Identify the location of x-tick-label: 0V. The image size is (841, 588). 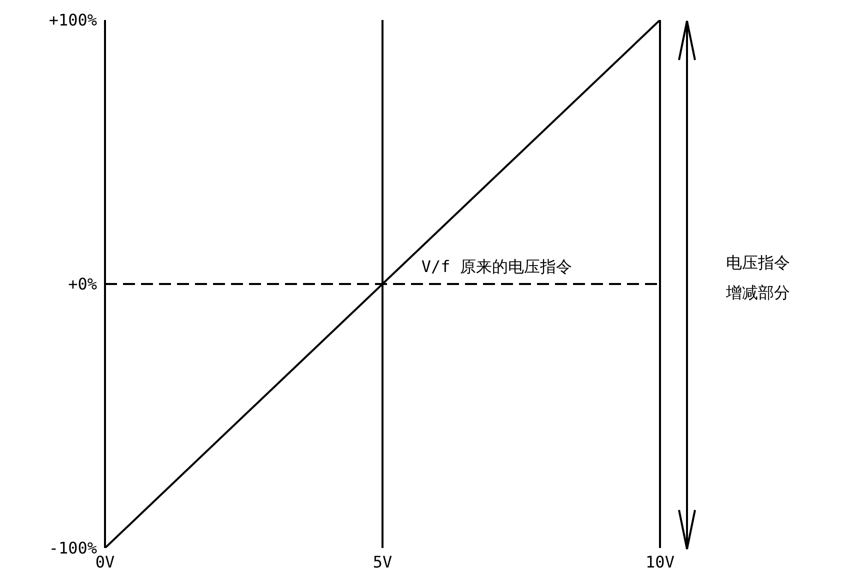
(105, 562).